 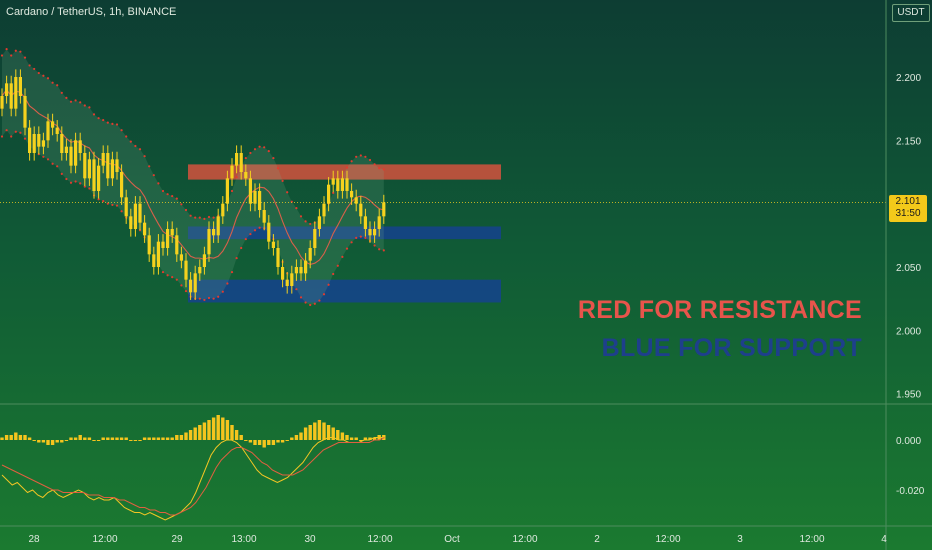 What do you see at coordinates (908, 331) in the screenshot?
I see `price-tick-label: 2.000` at bounding box center [908, 331].